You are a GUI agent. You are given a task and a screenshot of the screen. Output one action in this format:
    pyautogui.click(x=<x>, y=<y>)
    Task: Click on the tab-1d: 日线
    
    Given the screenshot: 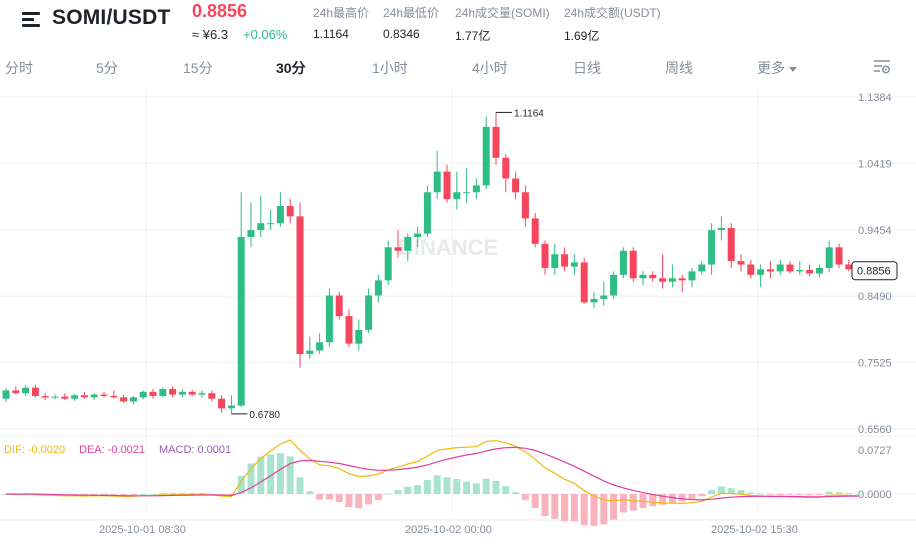 What is the action you would take?
    pyautogui.click(x=587, y=68)
    